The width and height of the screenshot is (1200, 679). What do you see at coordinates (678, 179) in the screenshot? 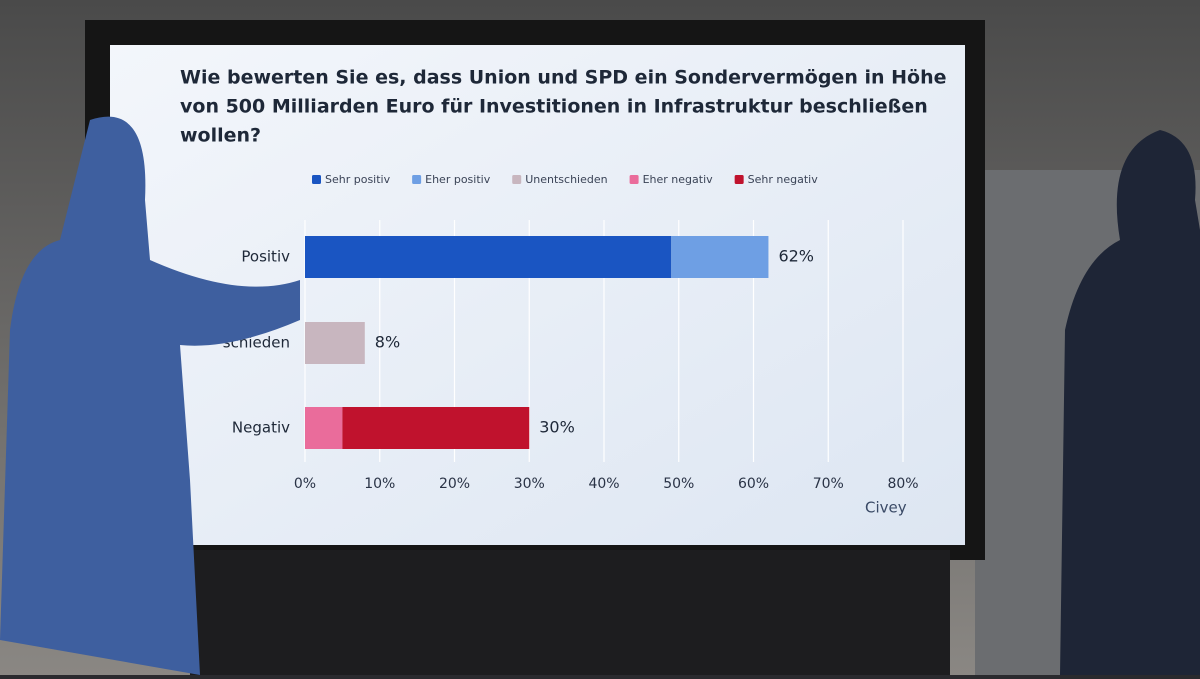
I see `legend-label: Eher negativ` at bounding box center [678, 179].